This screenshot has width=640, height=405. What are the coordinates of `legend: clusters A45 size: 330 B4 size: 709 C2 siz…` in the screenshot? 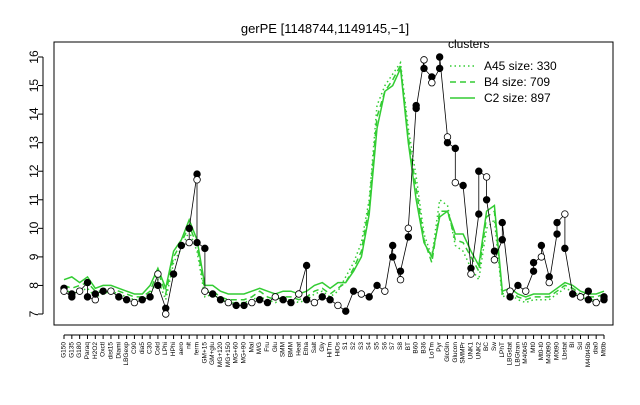 It's located at (502, 71).